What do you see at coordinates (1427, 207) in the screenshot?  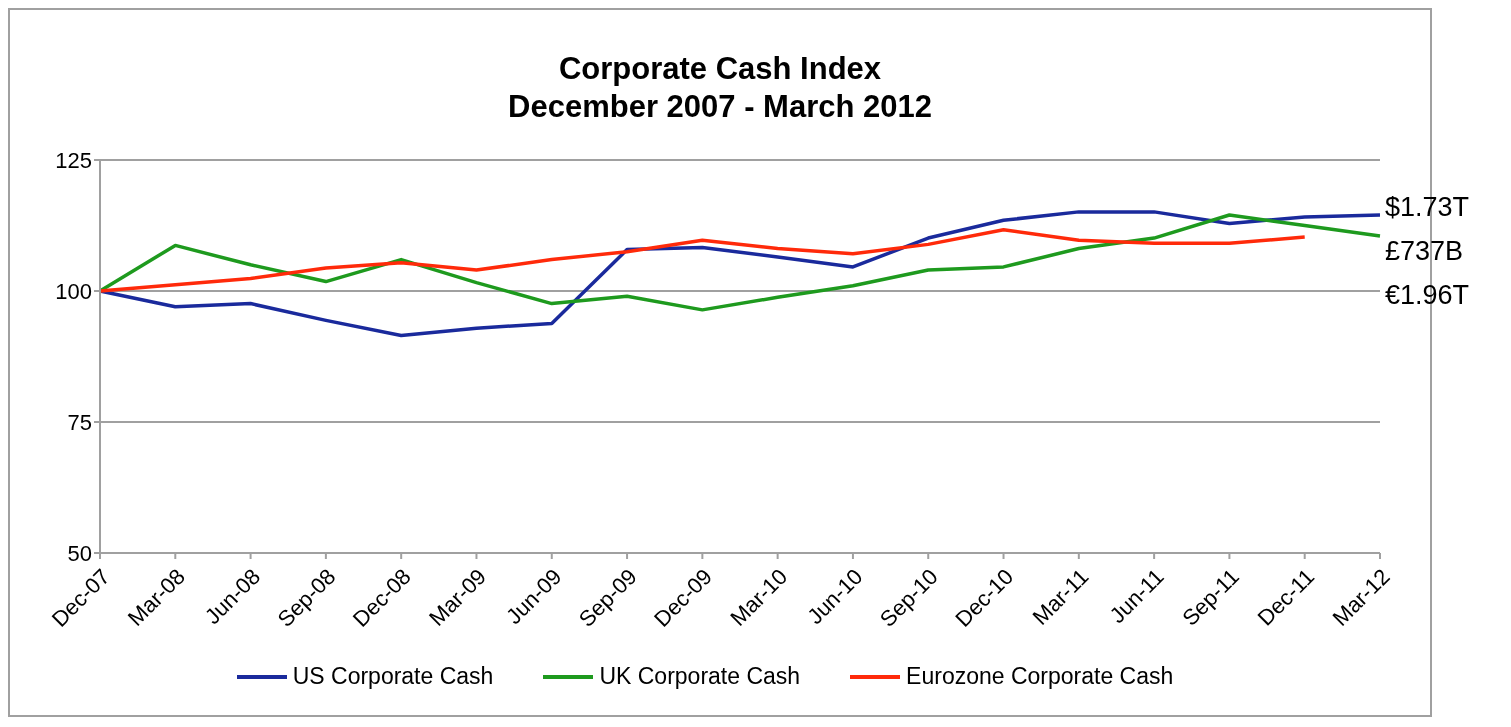 I see `text: $1.73T` at bounding box center [1427, 207].